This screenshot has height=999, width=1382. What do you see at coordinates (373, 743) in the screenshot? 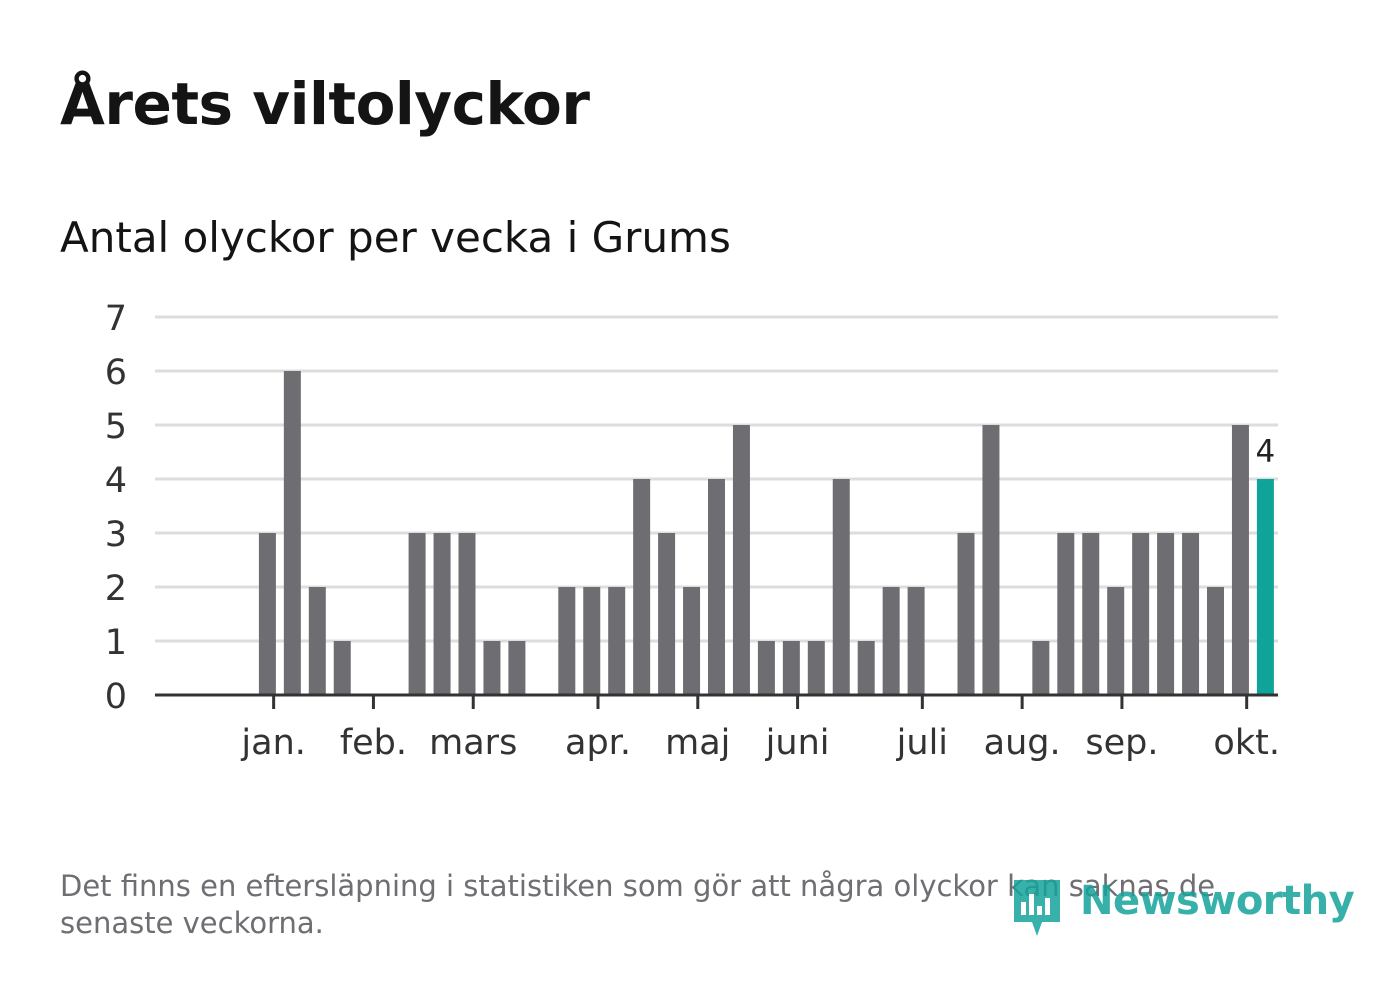
I see `x-tick-label: feb.` at bounding box center [373, 743].